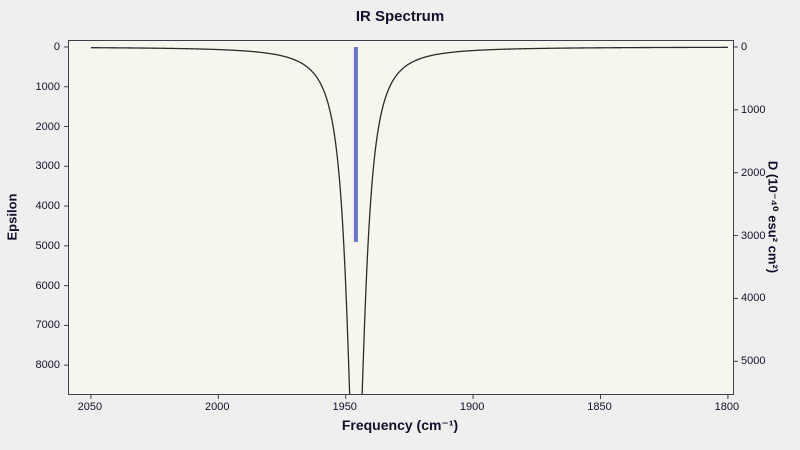 Image resolution: width=800 pixels, height=450 pixels. Describe the element at coordinates (47, 245) in the screenshot. I see `left-axis-tick-label: 5000` at that location.